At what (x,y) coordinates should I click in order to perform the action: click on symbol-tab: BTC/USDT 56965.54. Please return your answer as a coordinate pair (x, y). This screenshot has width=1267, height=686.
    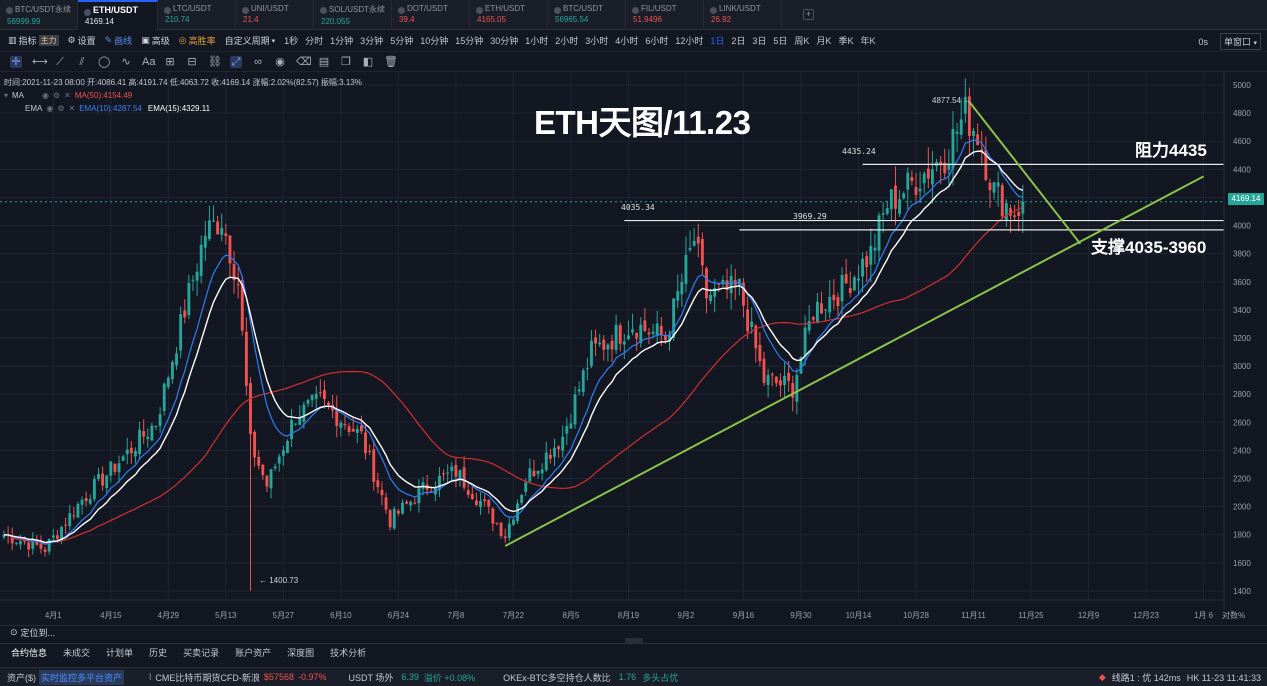
    Looking at the image, I should click on (587, 15).